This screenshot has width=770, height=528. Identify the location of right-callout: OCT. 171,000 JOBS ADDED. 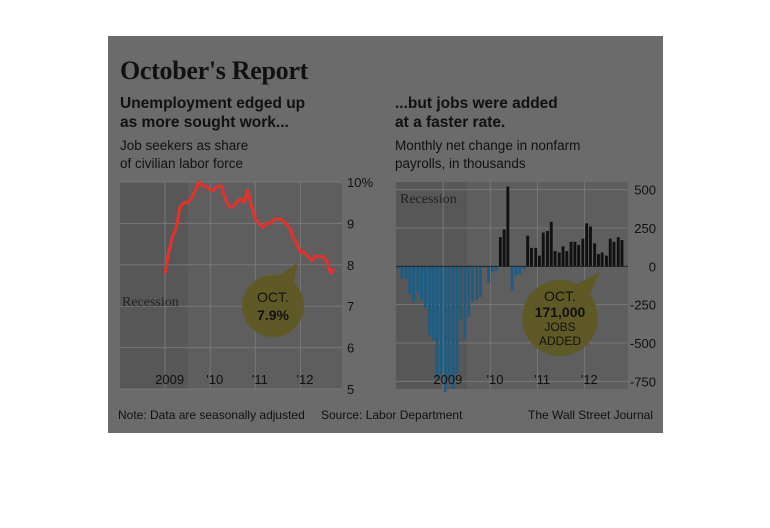
(561, 314).